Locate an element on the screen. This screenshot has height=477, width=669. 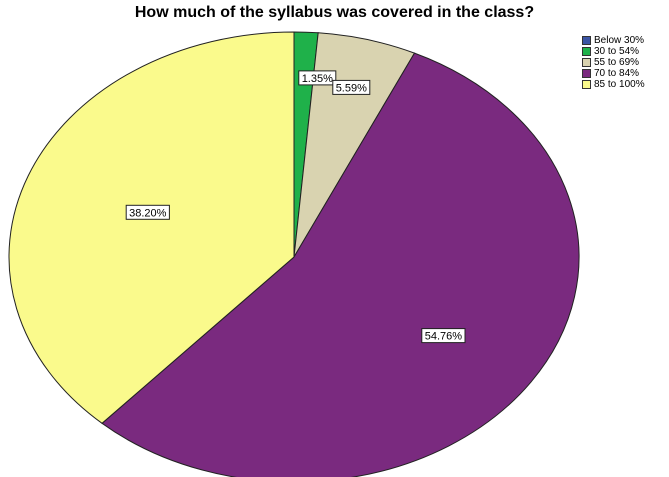
data-label-85-to-100pct: 38.20% is located at coordinates (147, 212).